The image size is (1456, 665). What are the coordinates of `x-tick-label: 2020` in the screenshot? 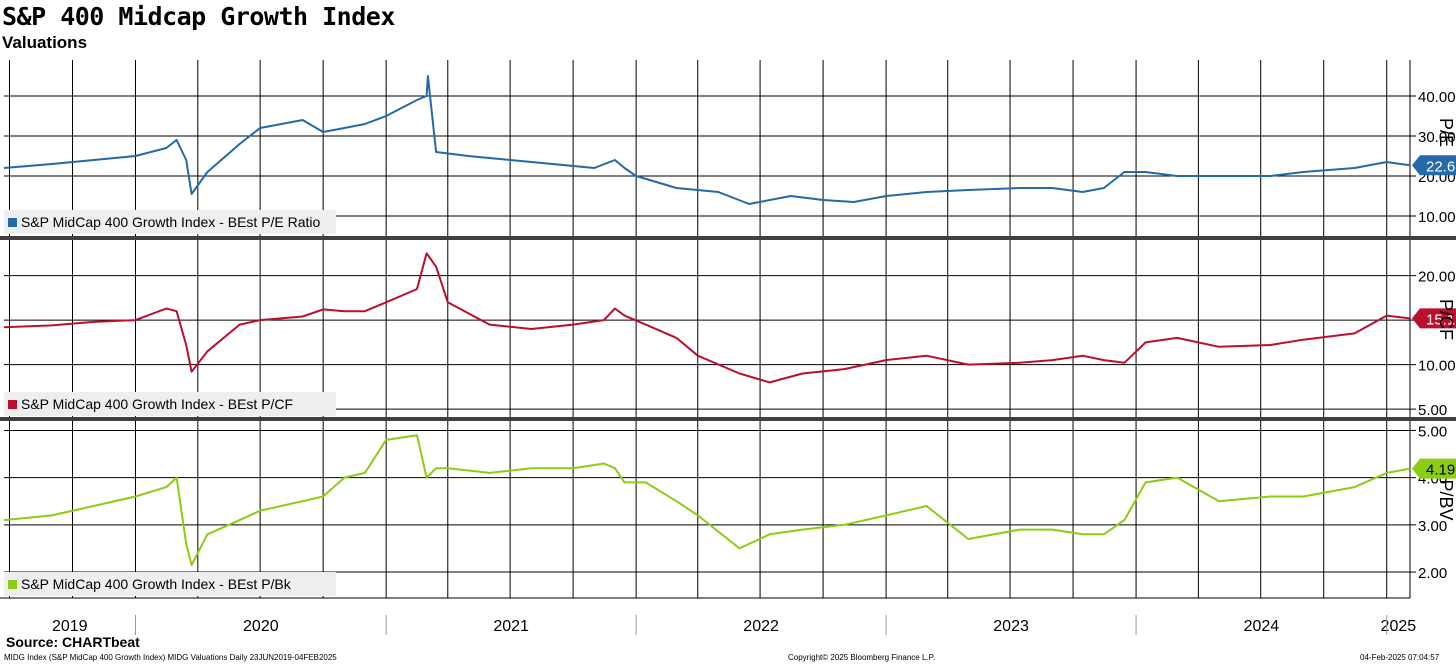 It's located at (261, 626).